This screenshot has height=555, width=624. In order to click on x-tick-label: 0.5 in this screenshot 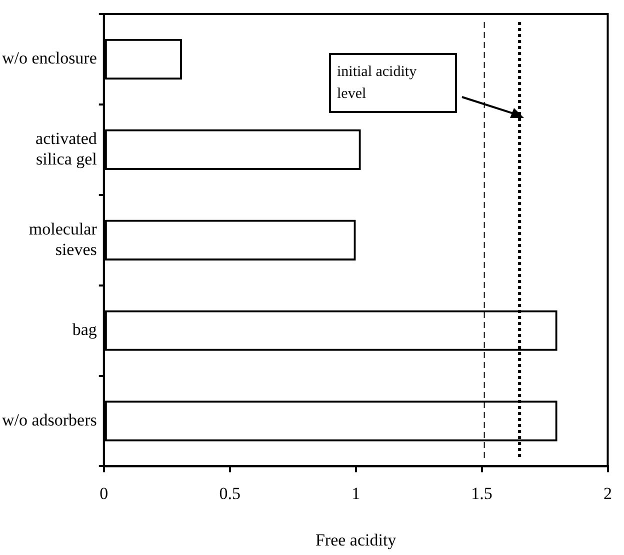, I will do `click(229, 493)`.